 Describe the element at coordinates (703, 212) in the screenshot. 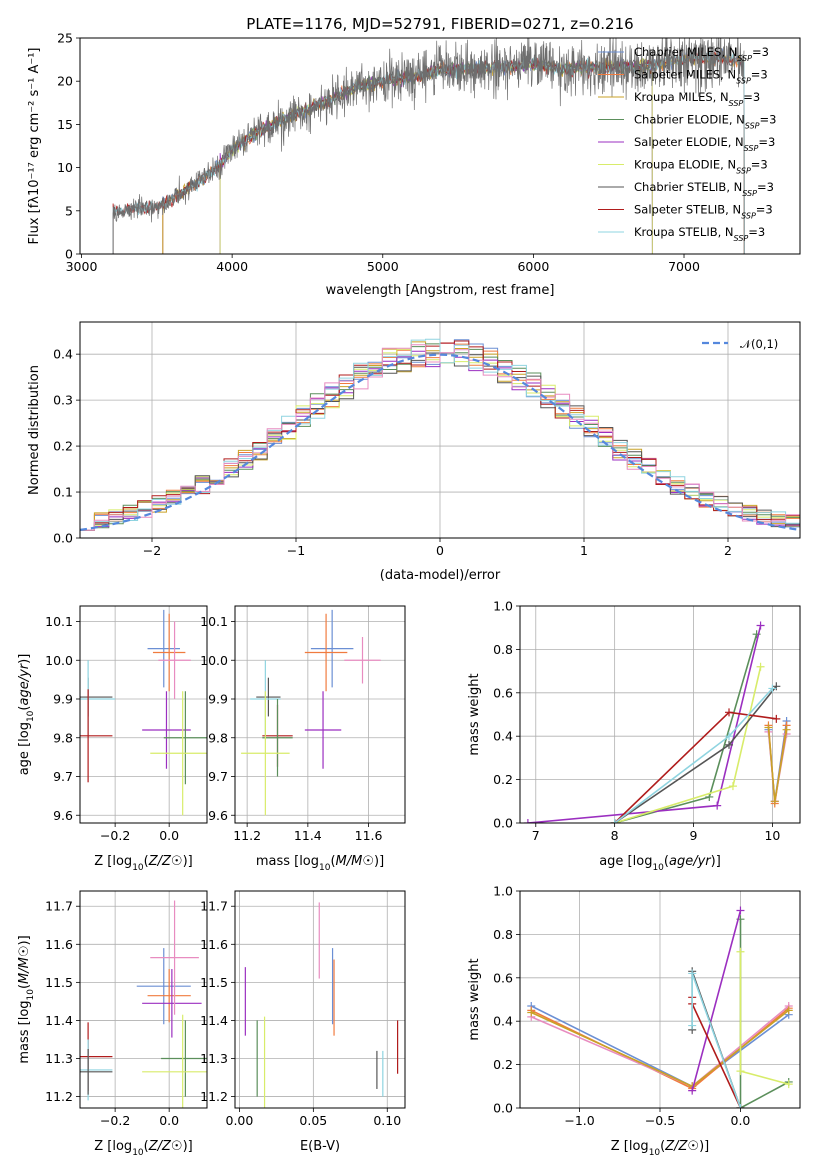

I see `legend-entry: Salpeter STELIB, NSSP=3` at that location.